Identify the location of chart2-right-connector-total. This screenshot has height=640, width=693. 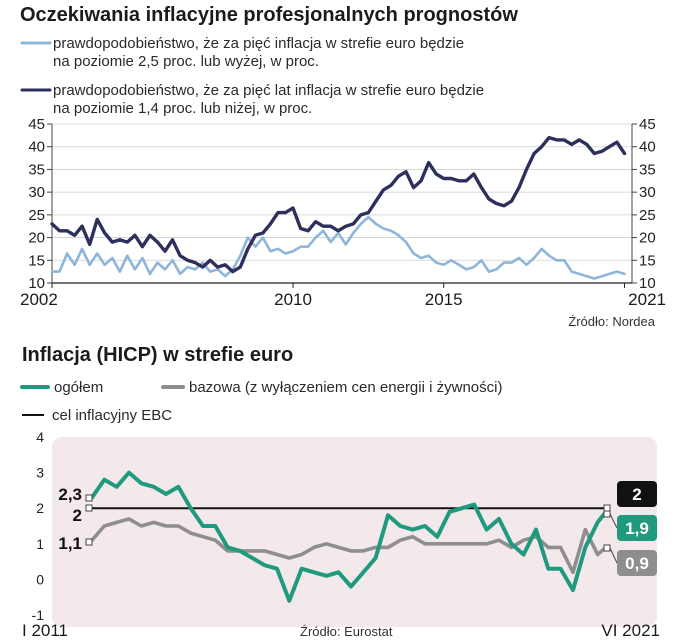
(613, 521).